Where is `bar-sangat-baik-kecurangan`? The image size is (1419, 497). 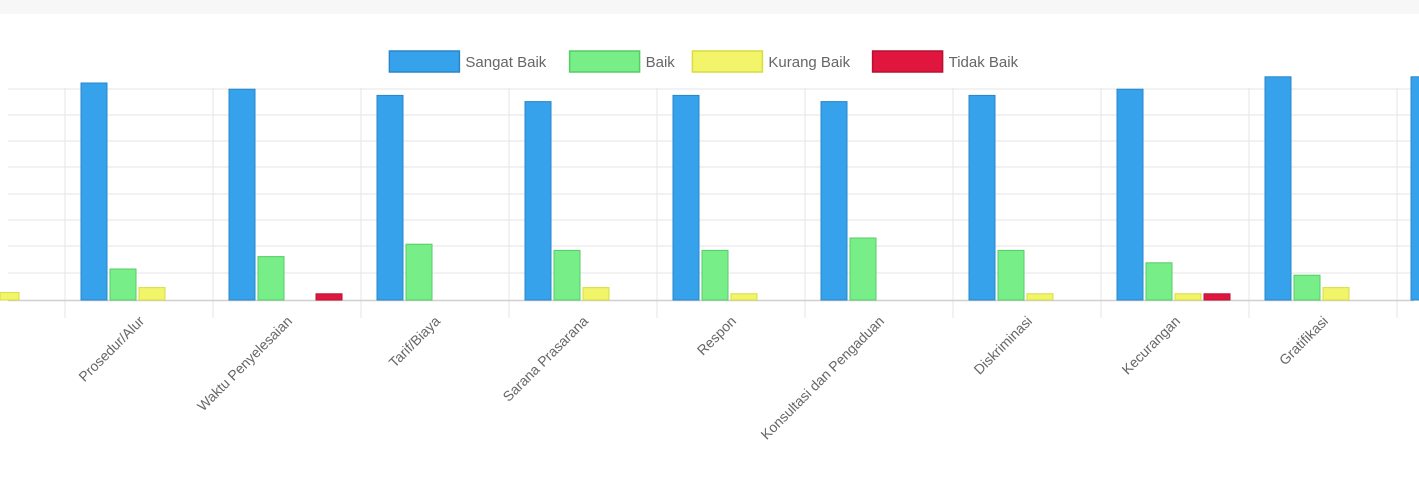
bar-sangat-baik-kecurangan is located at coordinates (1130, 194).